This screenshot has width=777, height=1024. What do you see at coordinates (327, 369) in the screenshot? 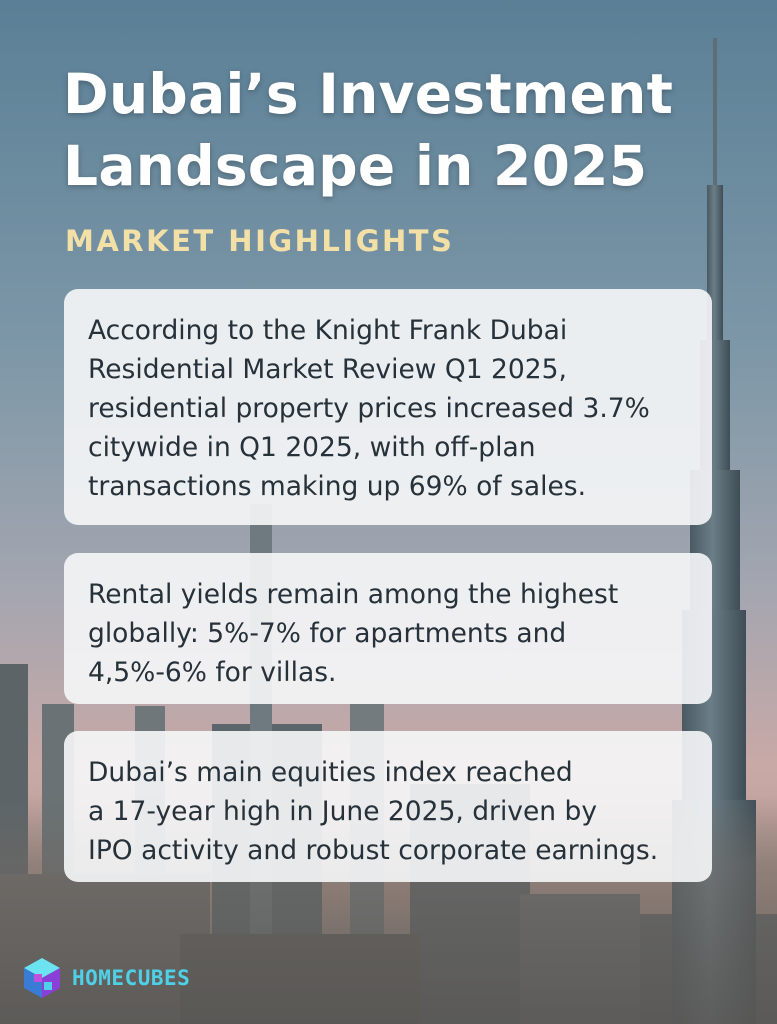
I see `card-text-line: Residential Market Review Q1 2025,` at bounding box center [327, 369].